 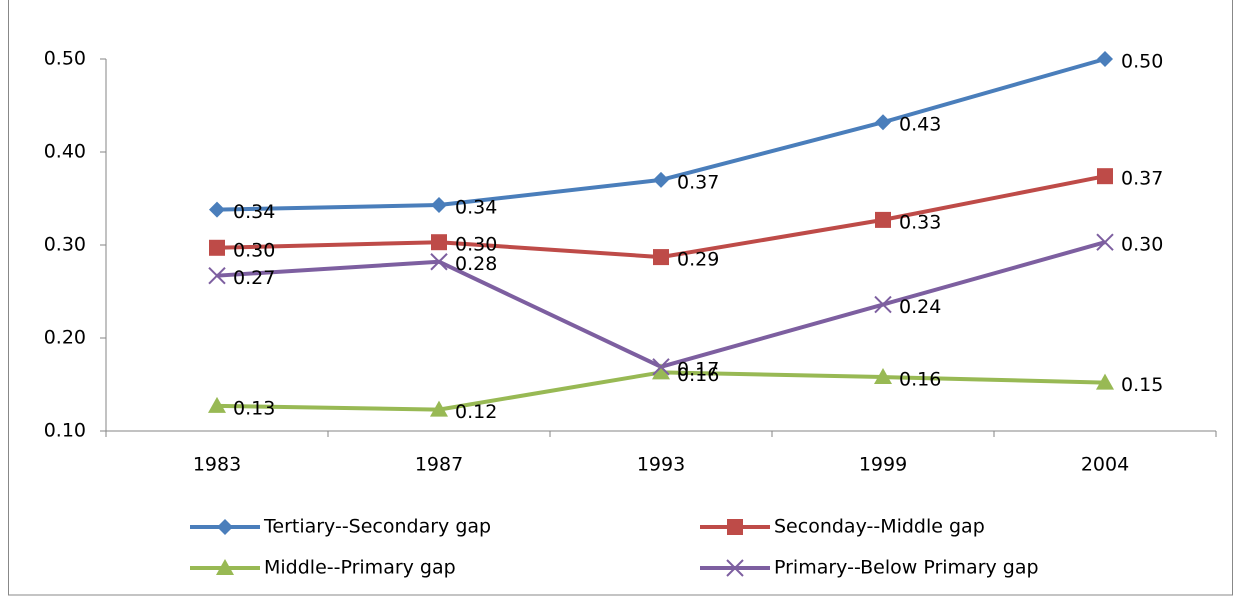 I want to click on data-label: 0.24, so click(x=920, y=307).